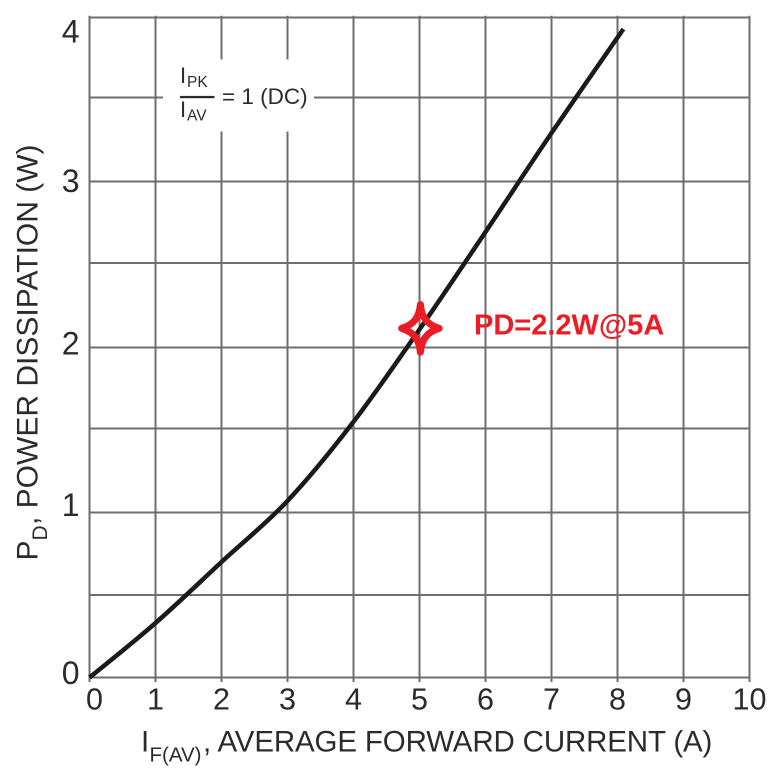 This screenshot has height=779, width=784. Describe the element at coordinates (457, 742) in the screenshot. I see `svg-text: , AVERAGE FORWARD CURRENT (A)` at that location.